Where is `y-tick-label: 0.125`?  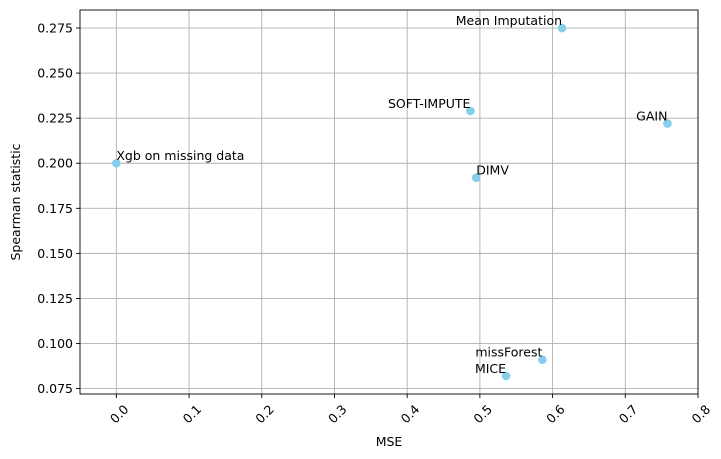
y-tick-label: 0.125 is located at coordinates (55, 298).